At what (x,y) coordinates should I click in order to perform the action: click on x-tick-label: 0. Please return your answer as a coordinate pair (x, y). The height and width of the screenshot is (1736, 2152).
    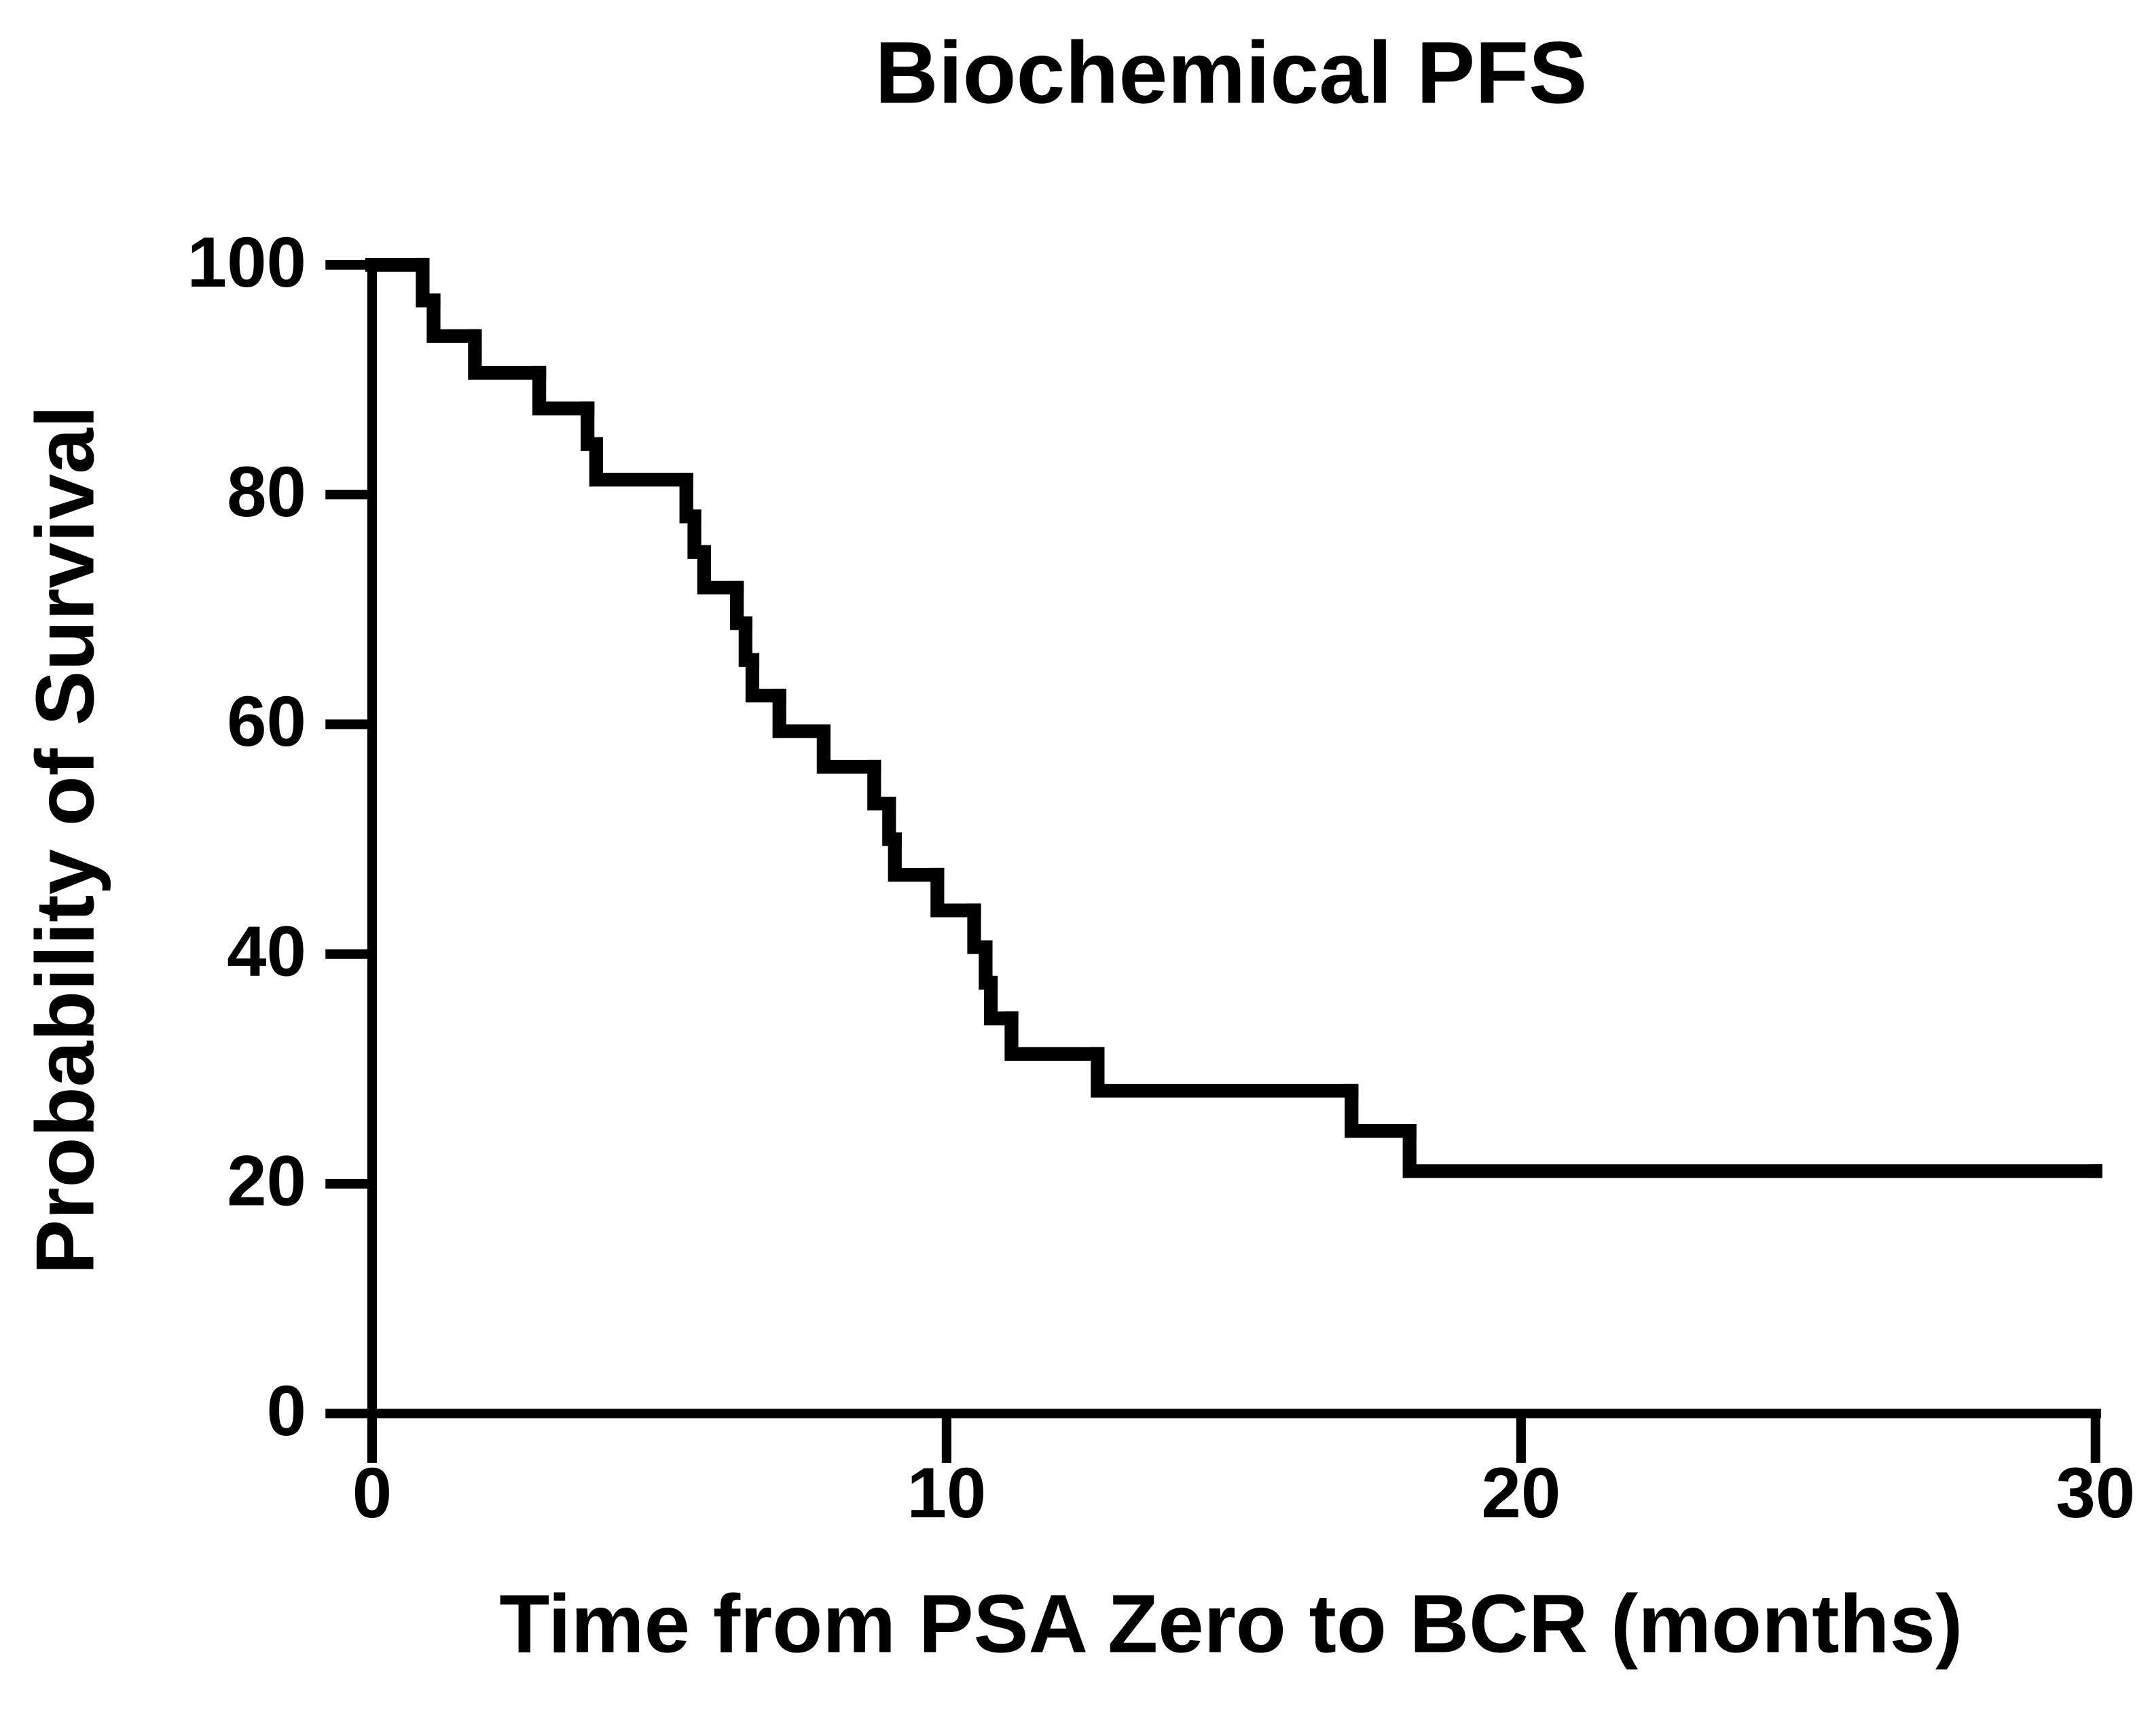
    Looking at the image, I should click on (372, 1493).